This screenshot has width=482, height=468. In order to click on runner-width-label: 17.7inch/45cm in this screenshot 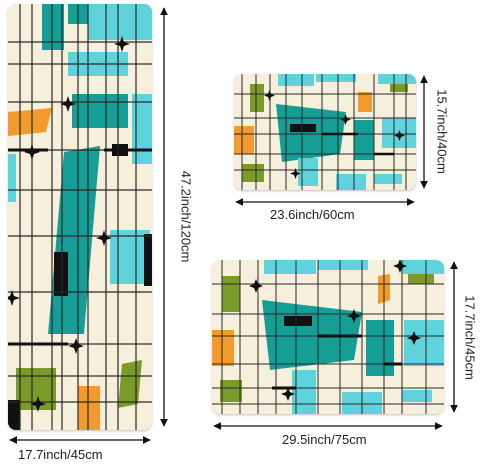, I will do `click(60, 454)`.